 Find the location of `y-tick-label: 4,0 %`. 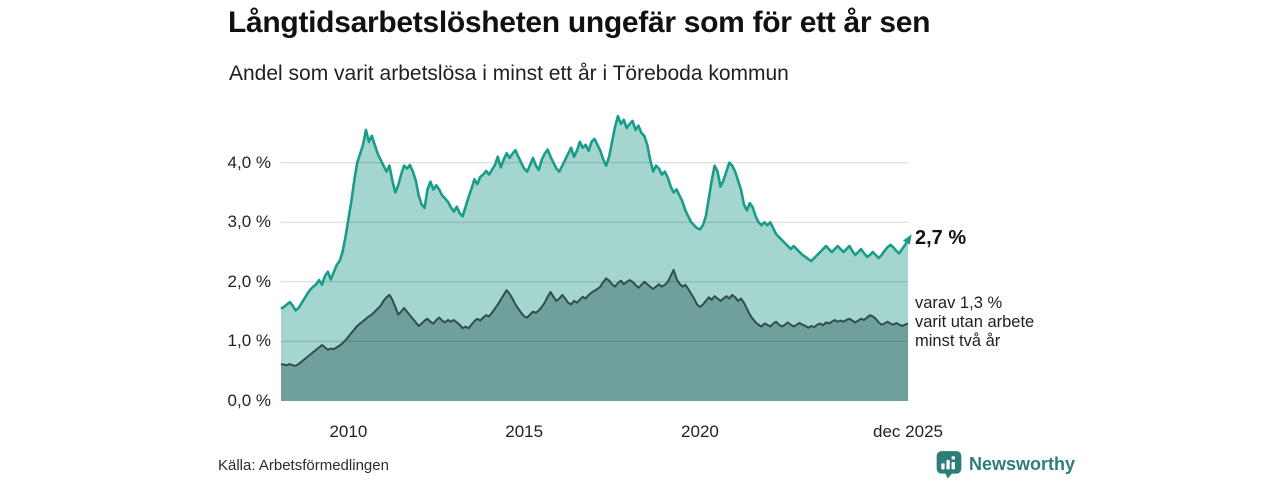

y-tick-label: 4,0 % is located at coordinates (249, 162).